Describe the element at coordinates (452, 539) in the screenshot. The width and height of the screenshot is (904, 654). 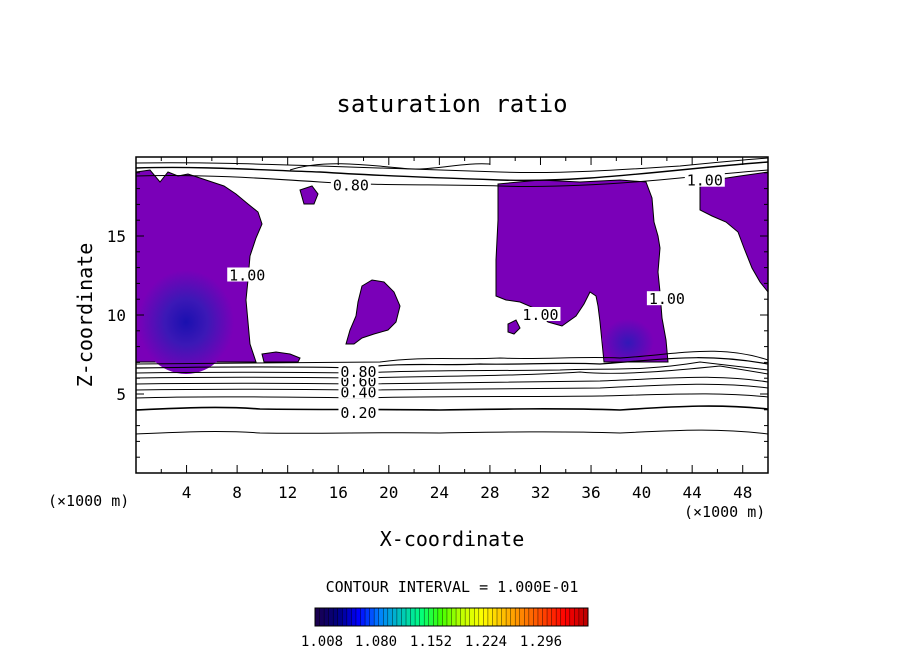
I see `x-axis-label: X-coordinate` at that location.